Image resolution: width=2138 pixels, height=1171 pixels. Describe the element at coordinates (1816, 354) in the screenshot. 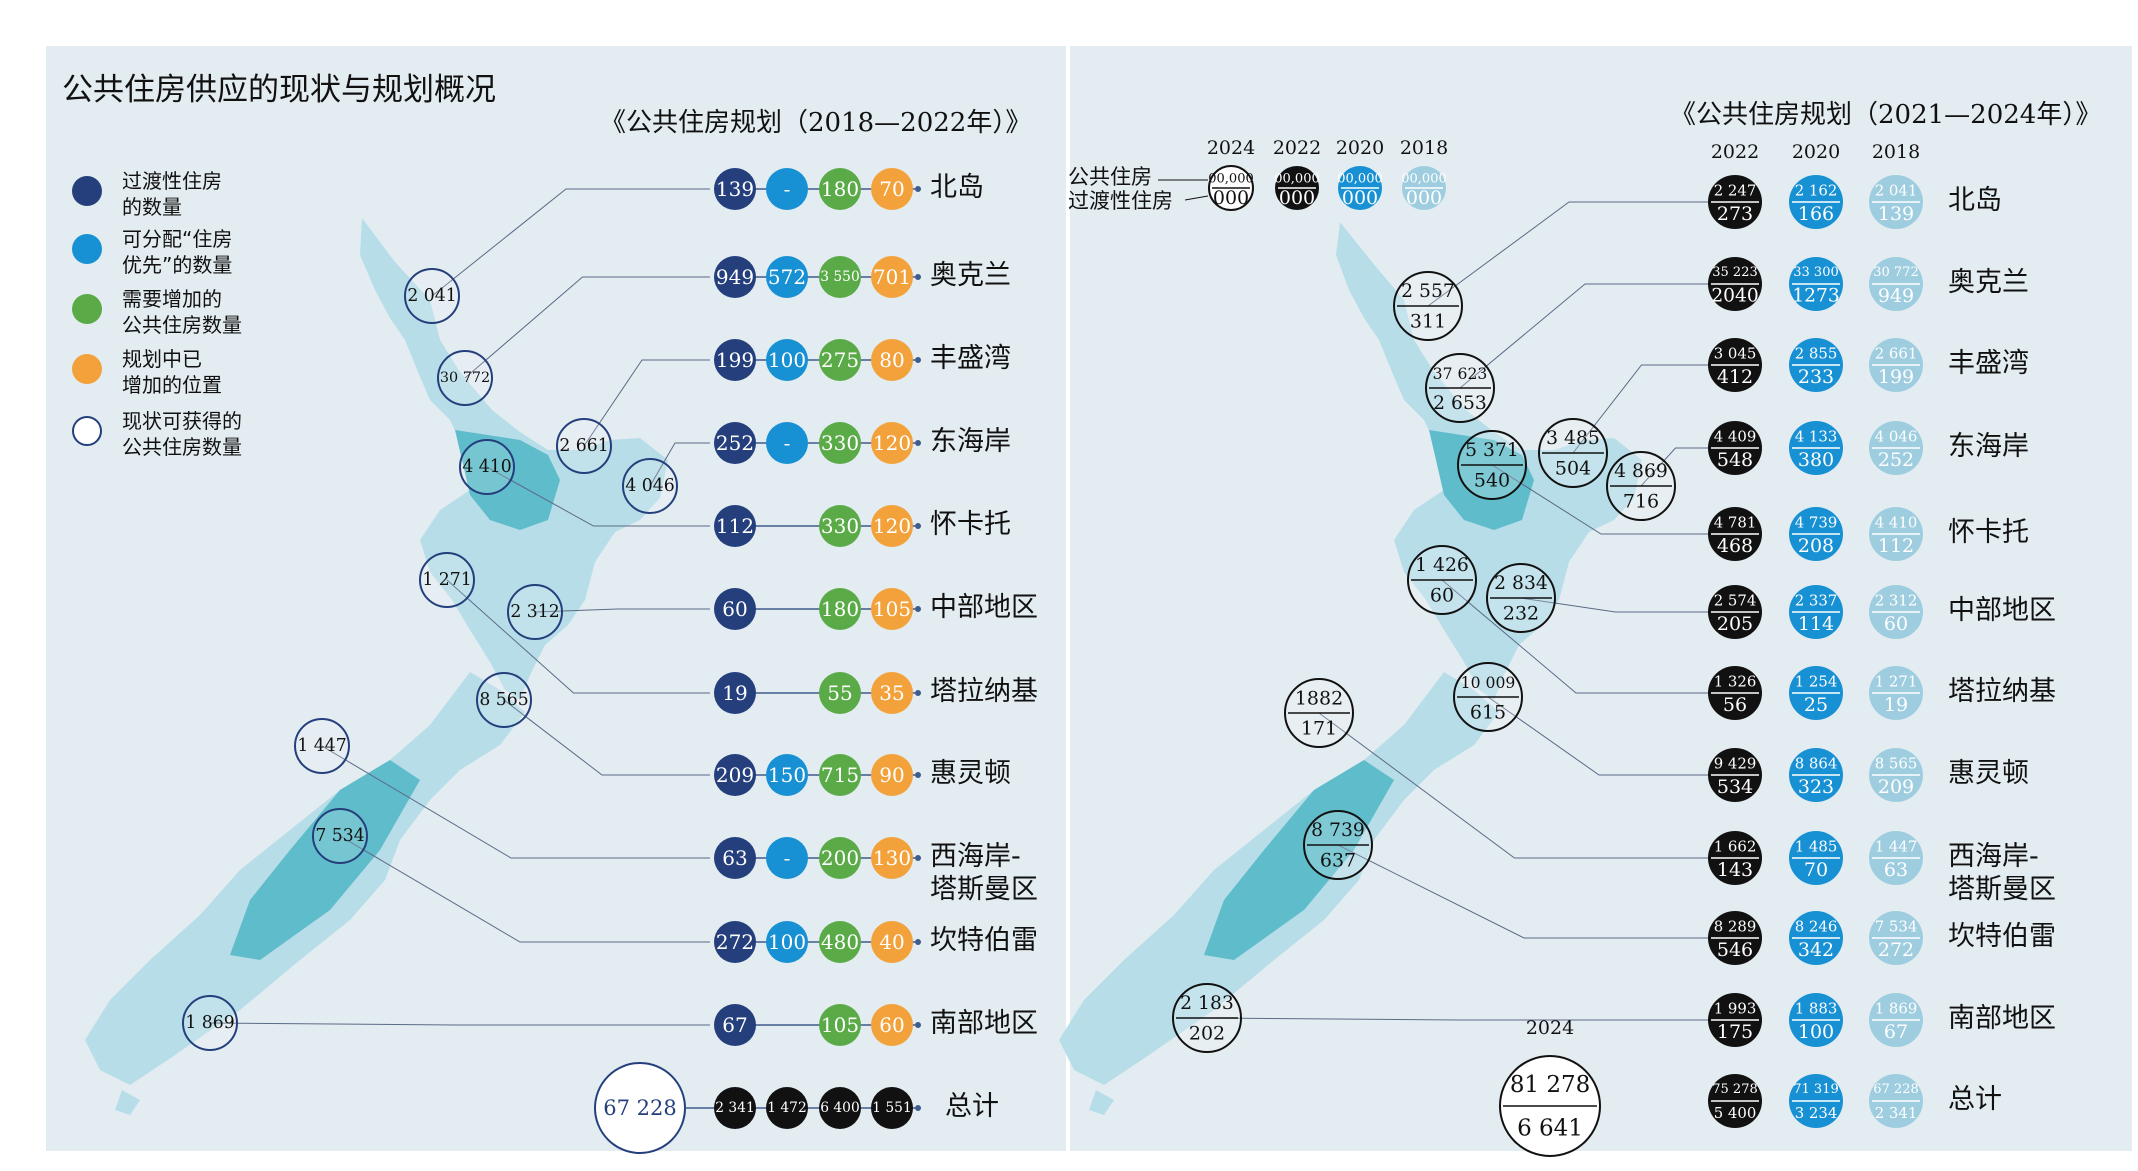

I see `y2020-top-value: 2 855` at that location.